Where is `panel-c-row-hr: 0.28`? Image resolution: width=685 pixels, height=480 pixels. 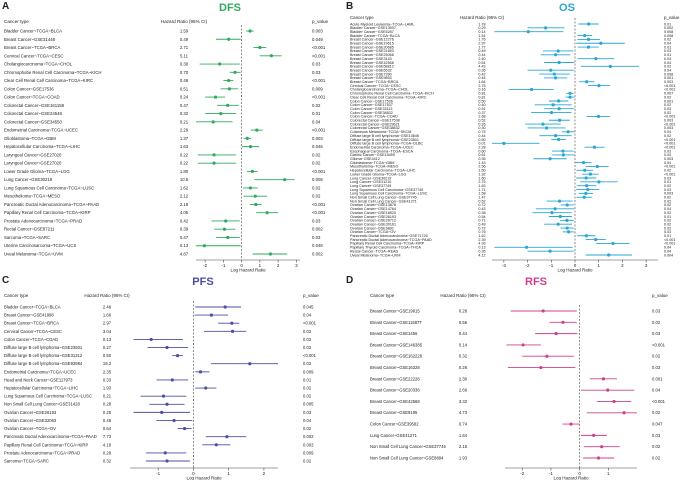
panel-c-row-hr: 0.28 is located at coordinates (107, 404).